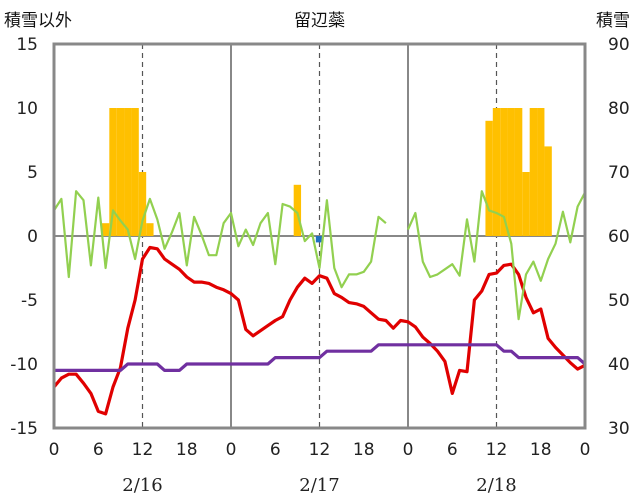 This screenshot has height=501, width=636. Describe the element at coordinates (319, 21) in the screenshot. I see `chart-title: 留辺蘂` at that location.